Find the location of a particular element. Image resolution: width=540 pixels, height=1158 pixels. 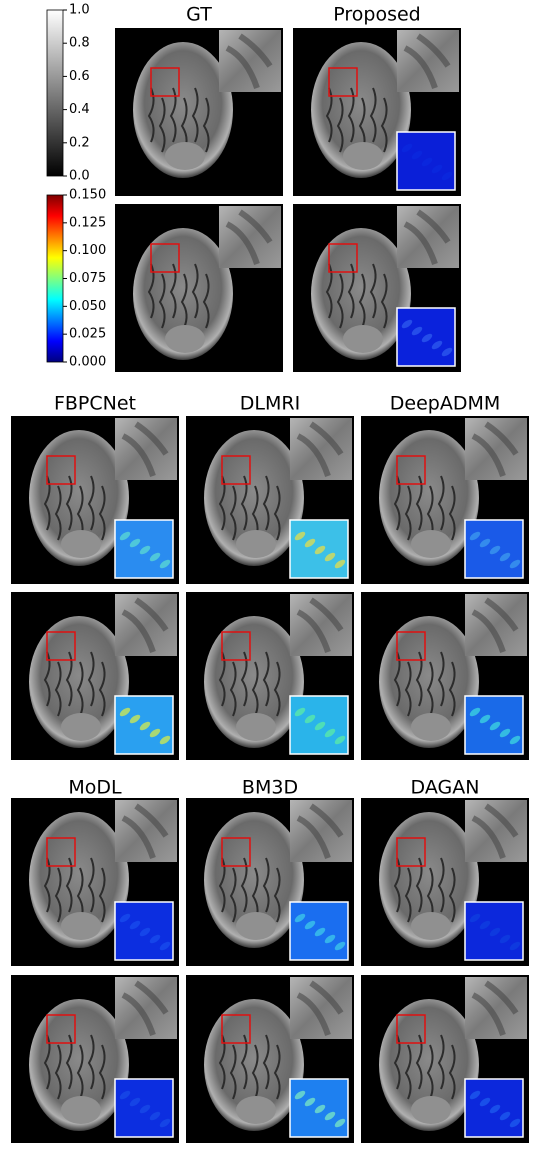

panel-title: DAGAN is located at coordinates (445, 788).